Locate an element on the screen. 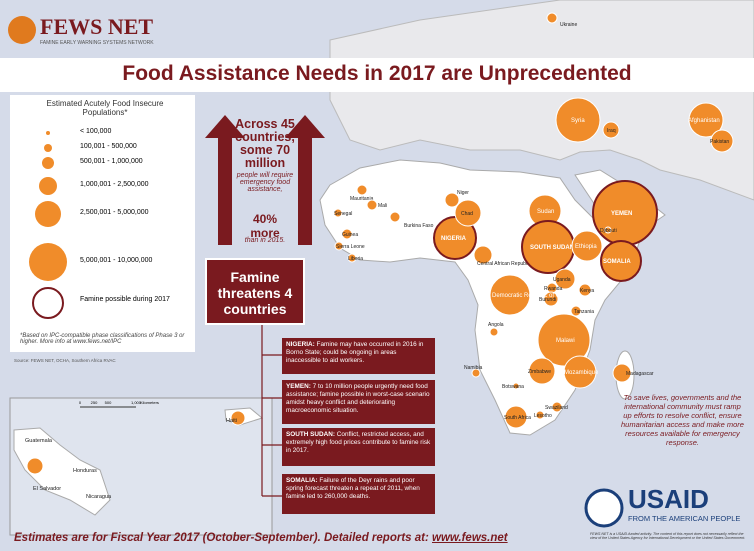 This screenshot has height=551, width=754. country-label: Sudan is located at coordinates (545, 212).